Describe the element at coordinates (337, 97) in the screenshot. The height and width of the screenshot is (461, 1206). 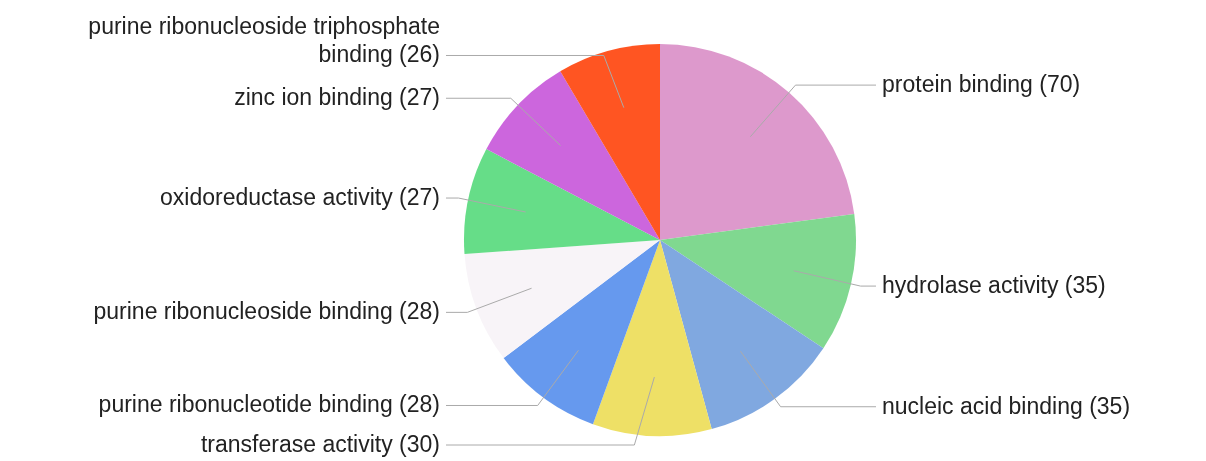
I see `slice-label: zinc ion binding (27)` at that location.